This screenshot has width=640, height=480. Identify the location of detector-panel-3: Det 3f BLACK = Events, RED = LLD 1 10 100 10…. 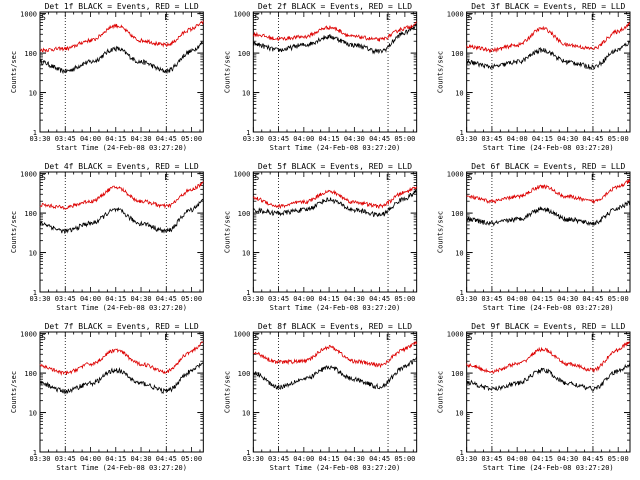
(534, 77).